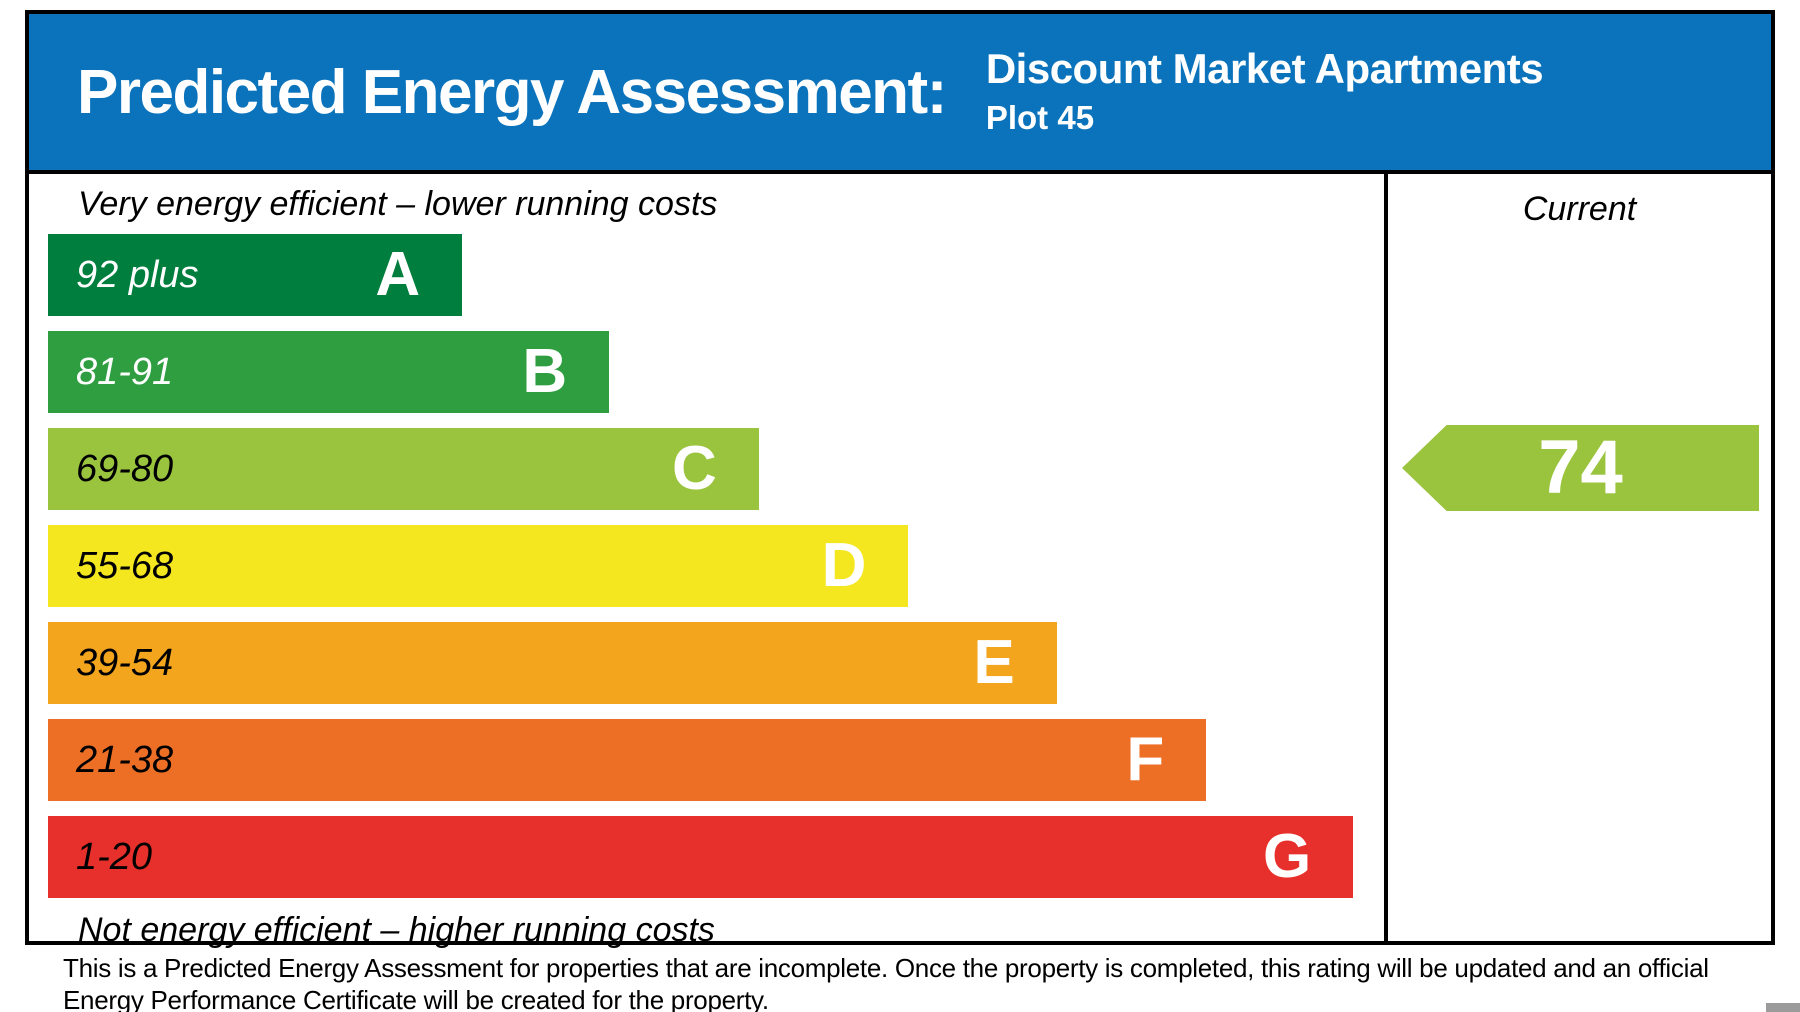  What do you see at coordinates (403, 469) in the screenshot?
I see `band-bar: 69-80 C` at bounding box center [403, 469].